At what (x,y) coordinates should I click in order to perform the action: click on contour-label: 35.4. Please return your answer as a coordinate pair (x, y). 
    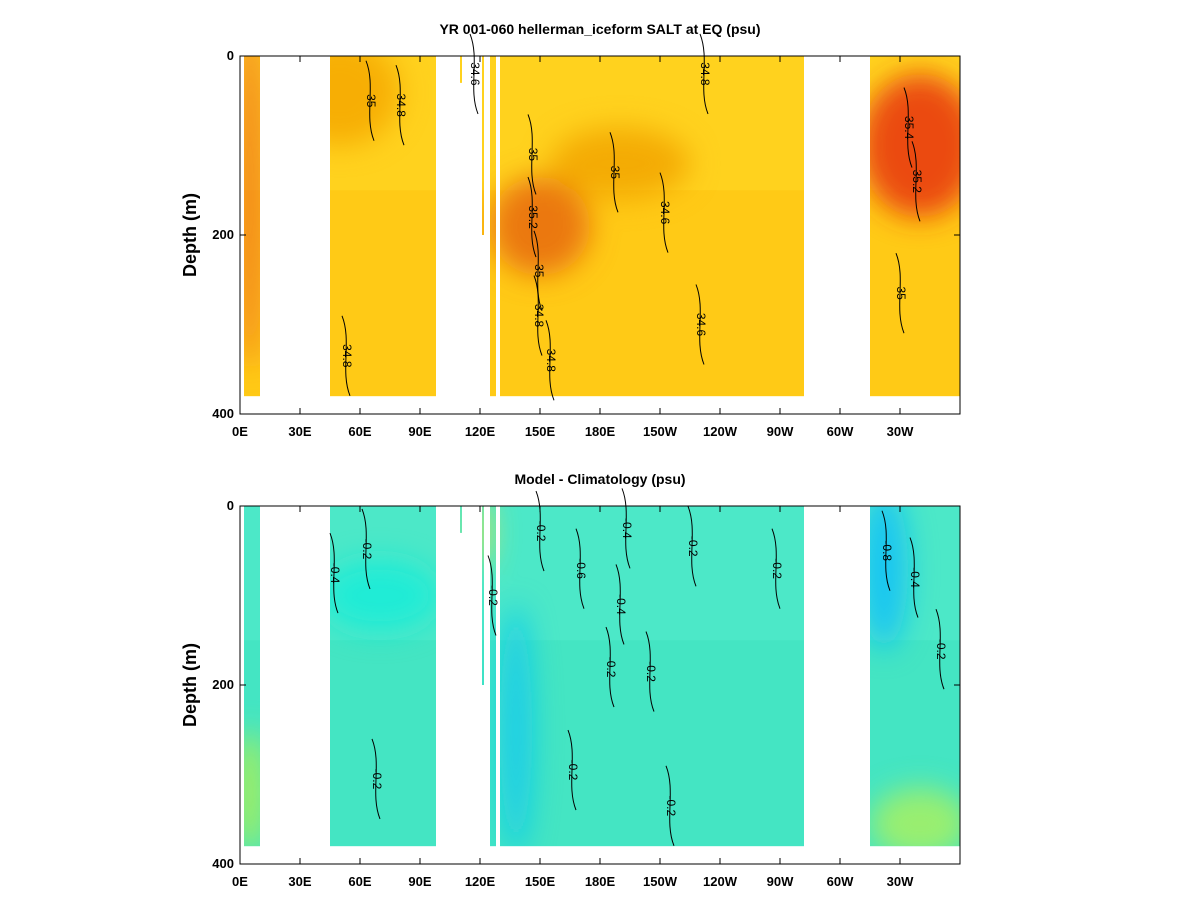
    Looking at the image, I should click on (909, 128).